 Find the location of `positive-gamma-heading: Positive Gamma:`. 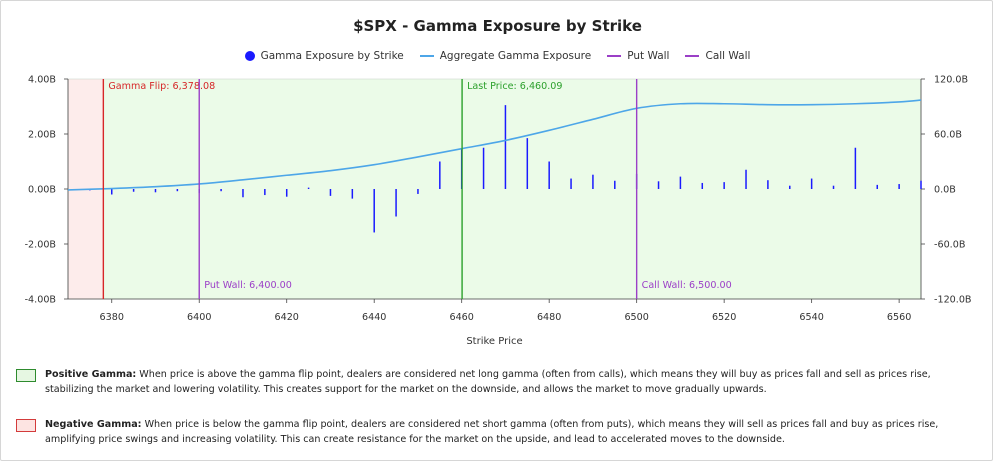

positive-gamma-heading: Positive Gamma: is located at coordinates (91, 374).